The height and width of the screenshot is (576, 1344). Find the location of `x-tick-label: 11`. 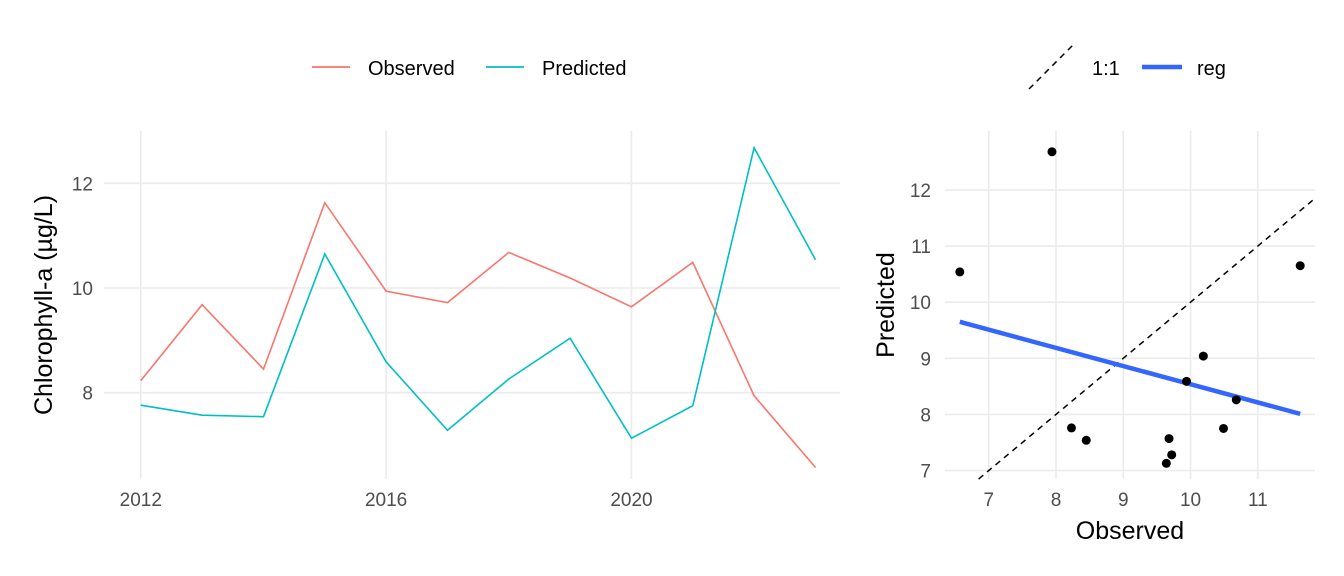

x-tick-label: 11 is located at coordinates (1258, 500).